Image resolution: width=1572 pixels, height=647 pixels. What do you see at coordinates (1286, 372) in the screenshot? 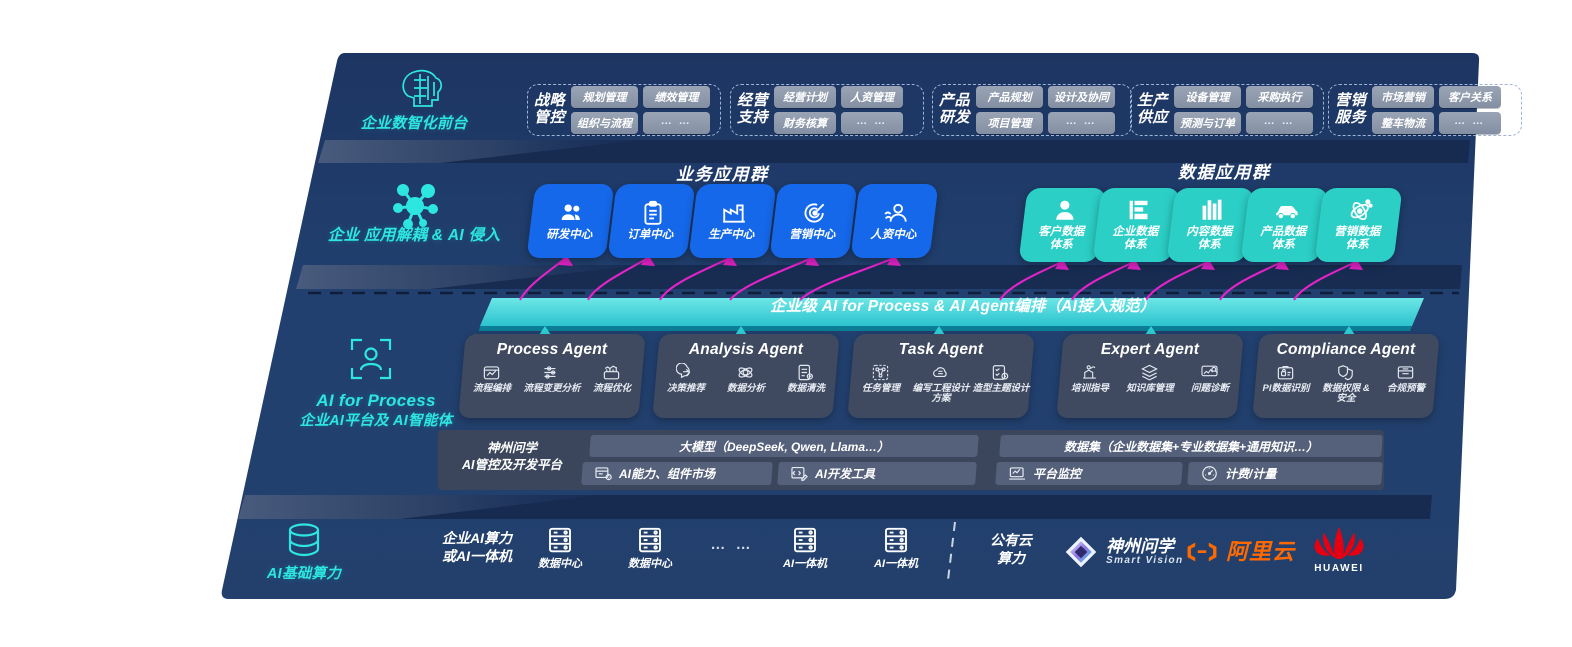
I see `id-lock-icon` at bounding box center [1286, 372].